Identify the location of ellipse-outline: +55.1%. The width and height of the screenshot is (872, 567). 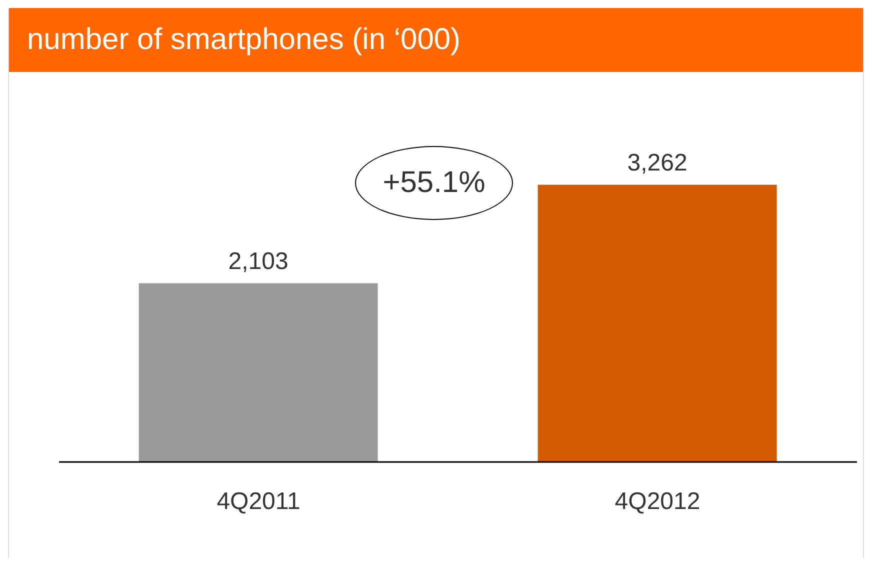
(434, 183).